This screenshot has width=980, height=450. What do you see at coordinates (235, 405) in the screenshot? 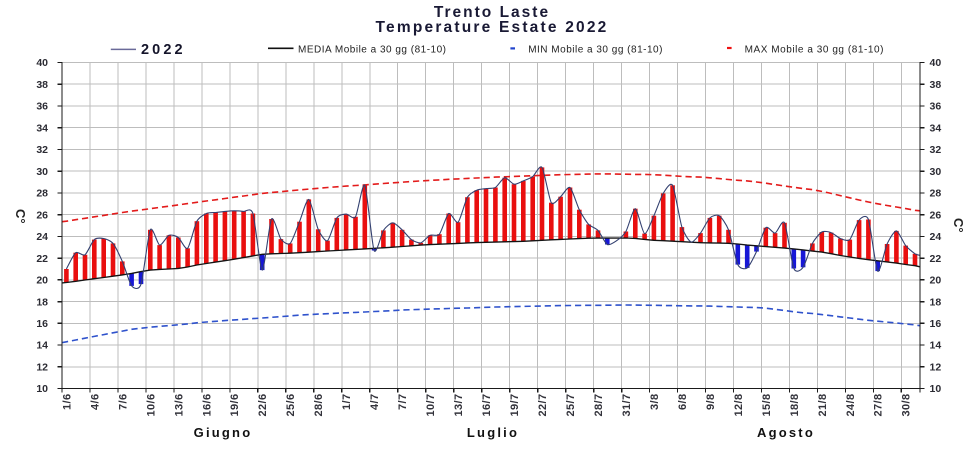
I see `svg-text: 19/6` at bounding box center [235, 405].